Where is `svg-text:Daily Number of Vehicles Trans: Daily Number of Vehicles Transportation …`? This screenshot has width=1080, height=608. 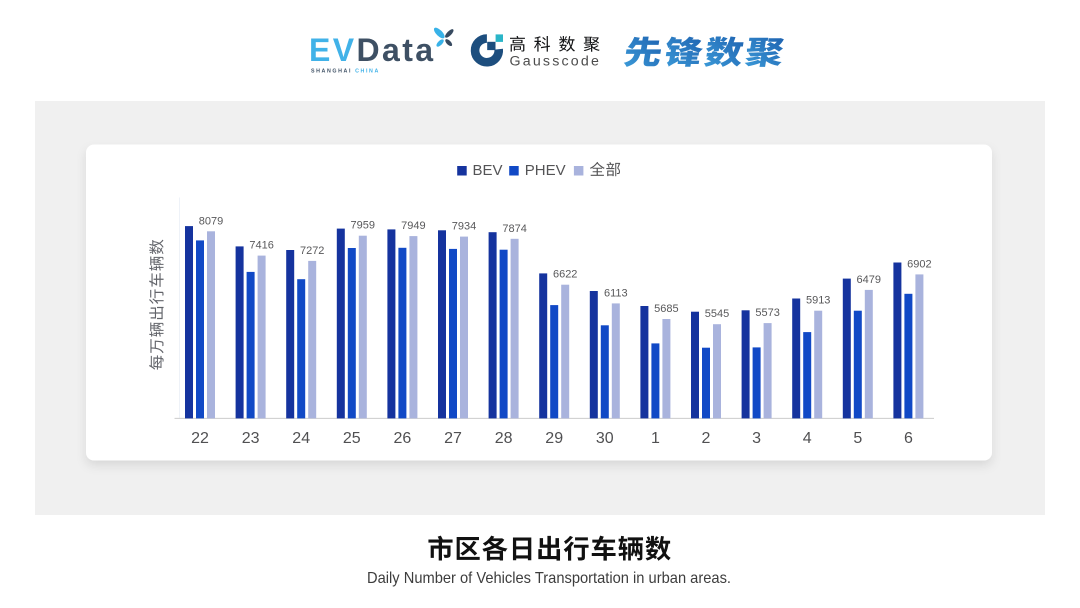 svg-text:Daily Number of Vehicles Trans: Daily Number of Vehicles Transportation … is located at coordinates (549, 578).